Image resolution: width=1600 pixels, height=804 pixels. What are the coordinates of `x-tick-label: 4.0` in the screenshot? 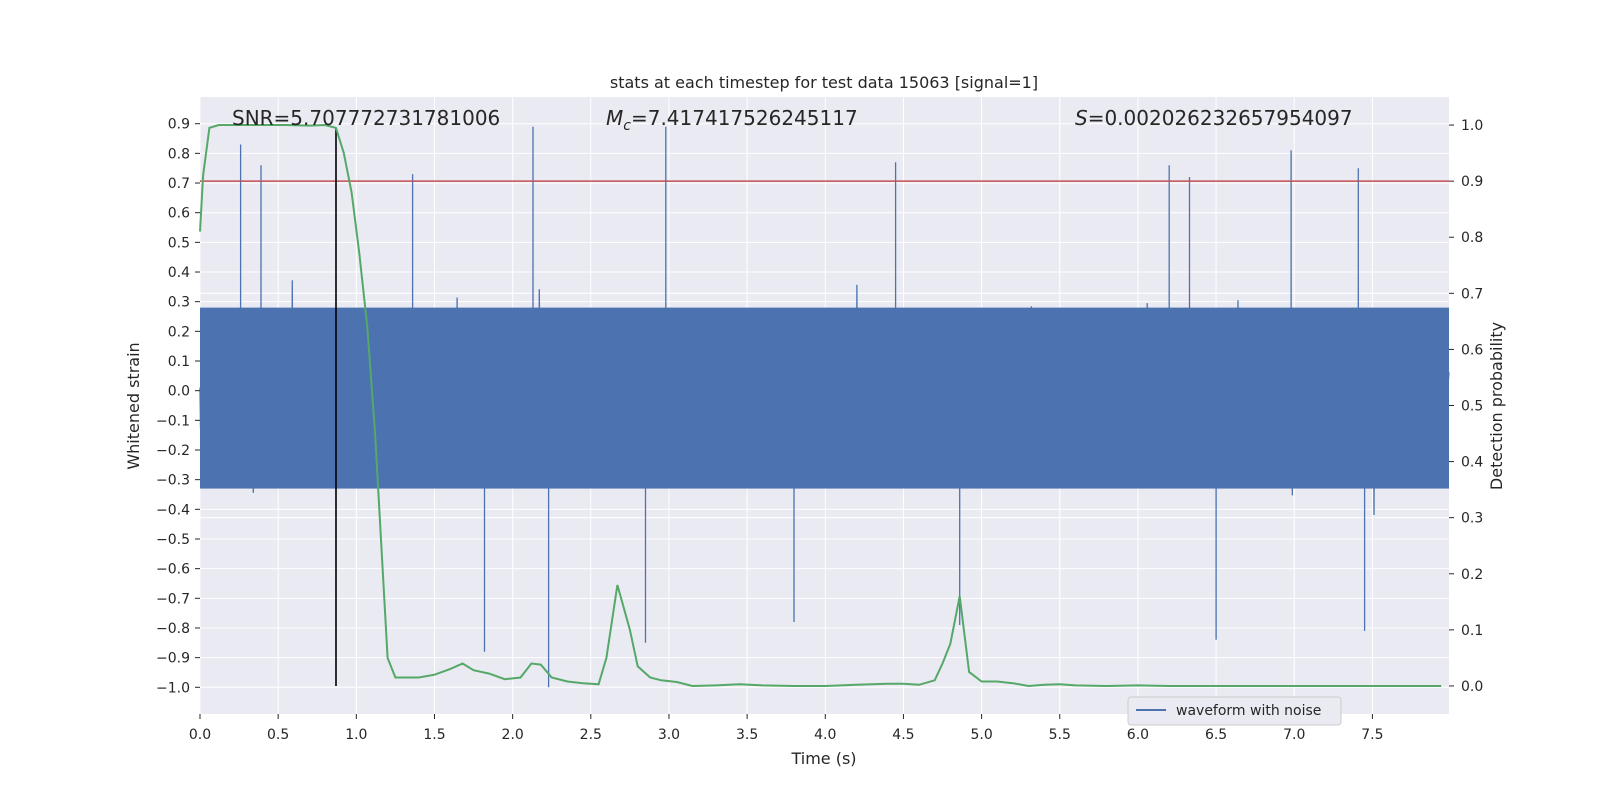 It's located at (825, 735).